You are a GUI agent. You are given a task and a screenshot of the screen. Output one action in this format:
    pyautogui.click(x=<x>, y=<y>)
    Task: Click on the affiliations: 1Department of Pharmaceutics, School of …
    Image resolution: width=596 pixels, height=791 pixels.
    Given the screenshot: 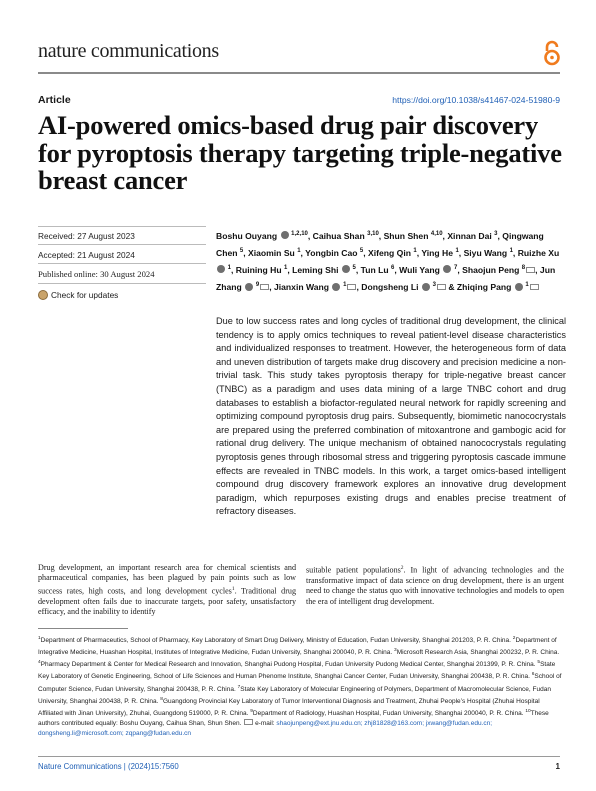 What is the action you would take?
    pyautogui.click(x=300, y=687)
    